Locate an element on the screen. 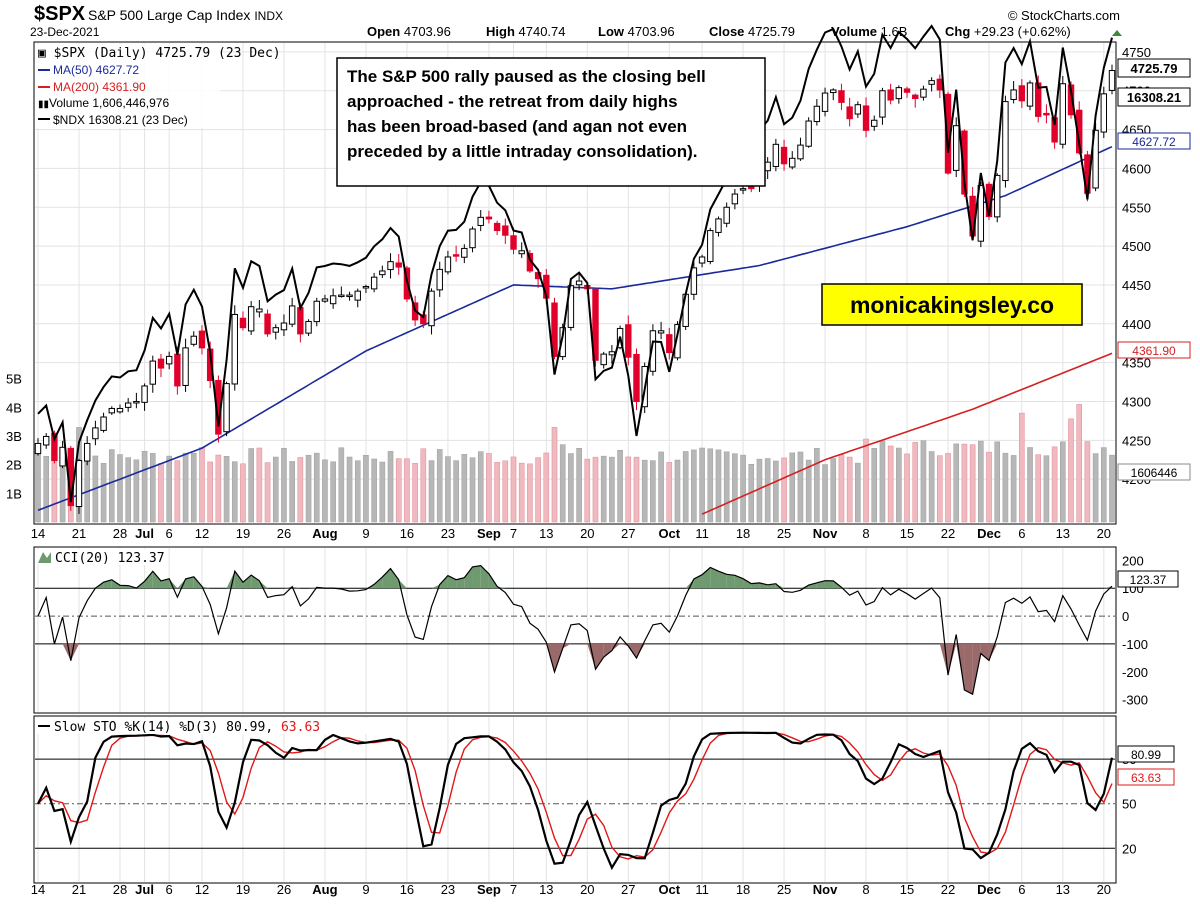 The height and width of the screenshot is (906, 1200). svg-text: High 4740.74 is located at coordinates (526, 31).